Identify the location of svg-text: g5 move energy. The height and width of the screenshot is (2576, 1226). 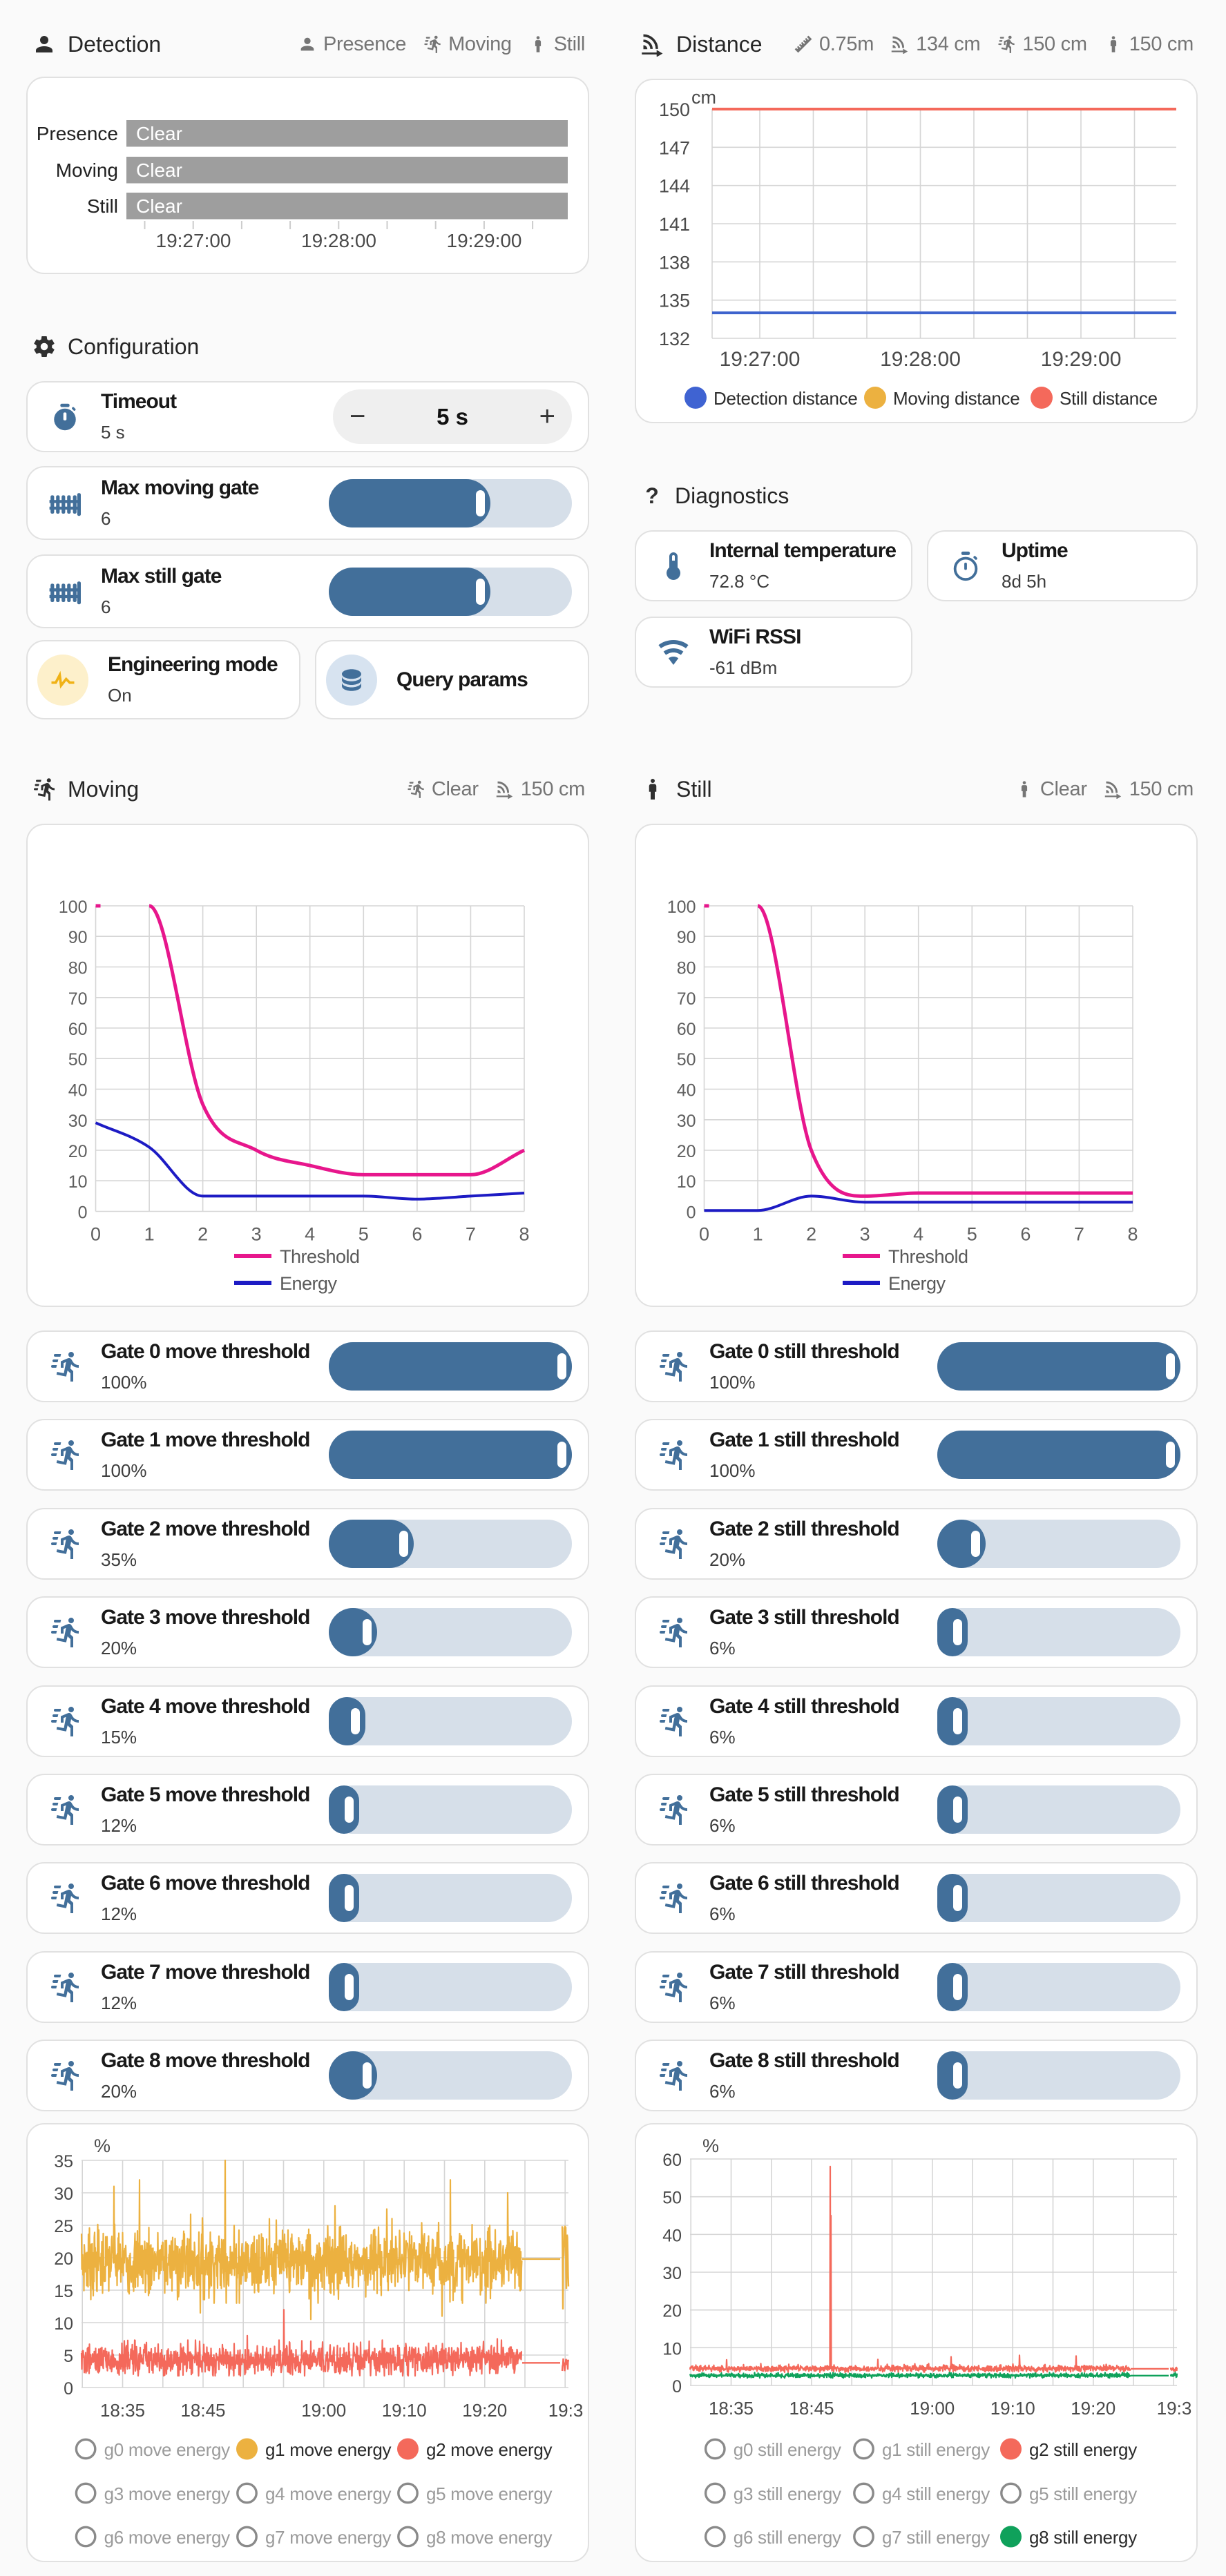
(489, 2494).